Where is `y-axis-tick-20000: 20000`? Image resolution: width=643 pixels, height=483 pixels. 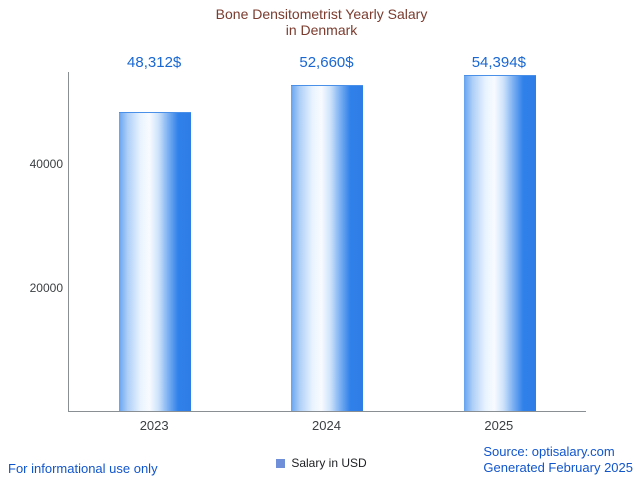
y-axis-tick-20000: 20000 is located at coordinates (46, 288).